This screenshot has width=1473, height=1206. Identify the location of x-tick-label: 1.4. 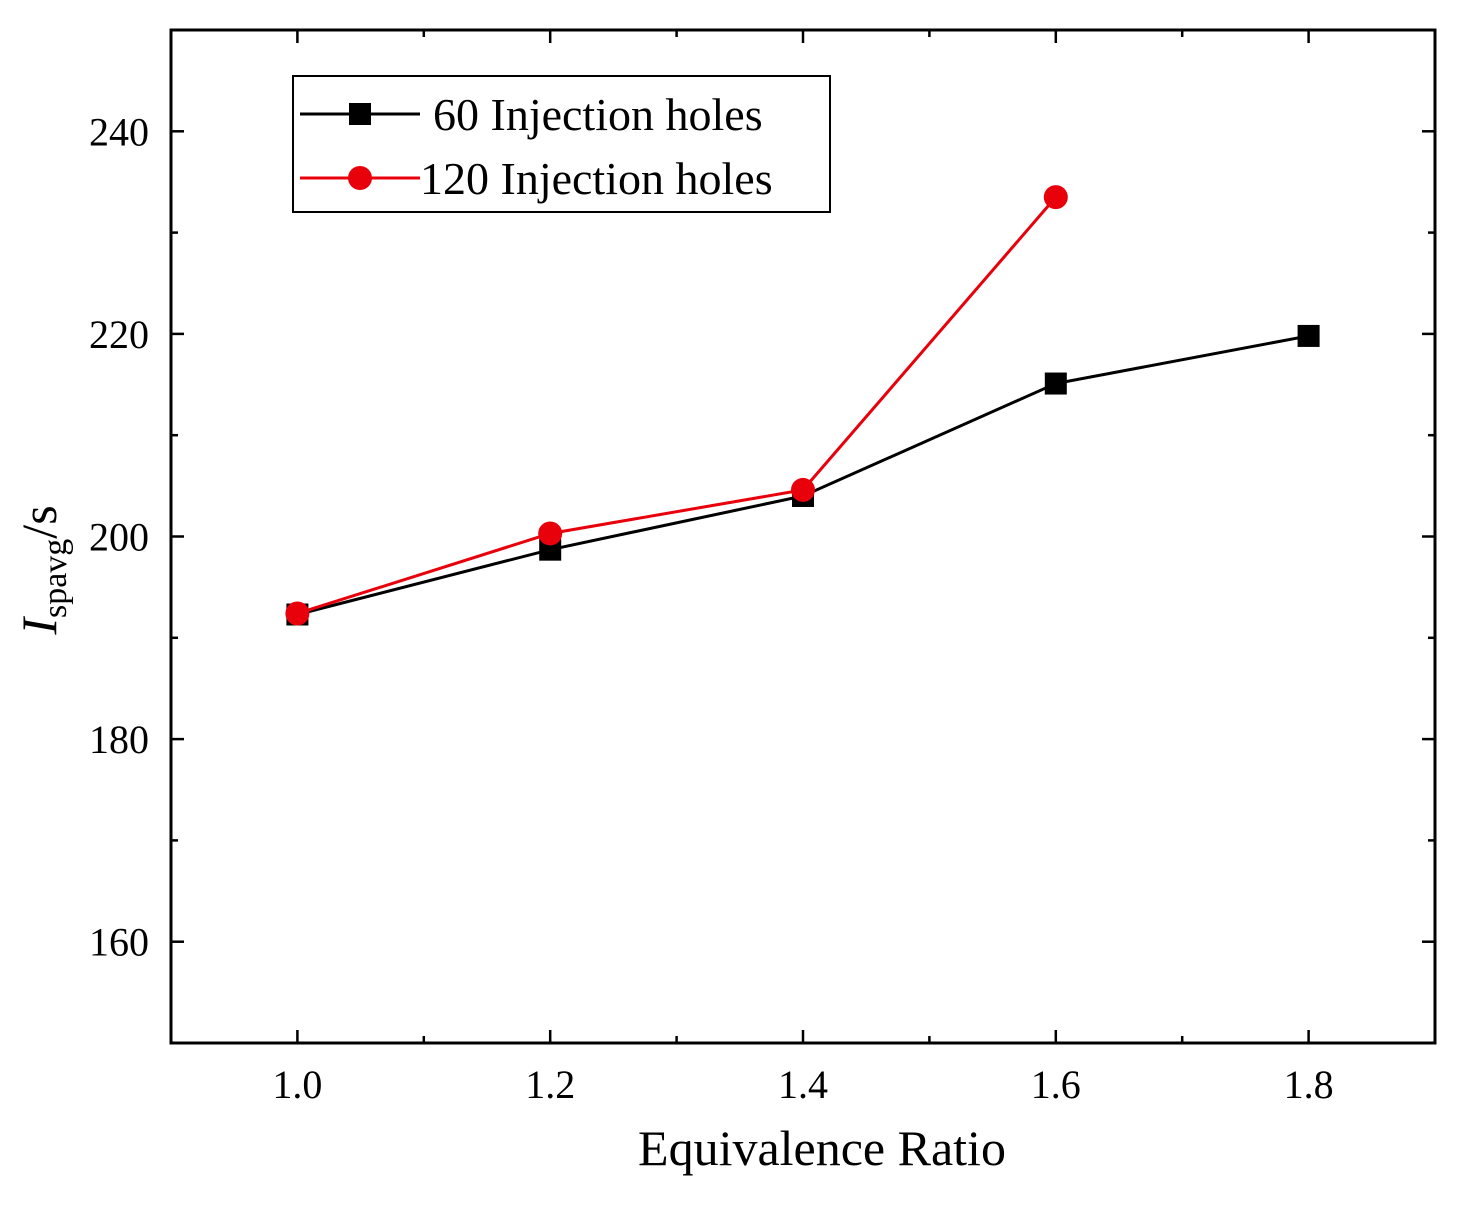
(803, 1084).